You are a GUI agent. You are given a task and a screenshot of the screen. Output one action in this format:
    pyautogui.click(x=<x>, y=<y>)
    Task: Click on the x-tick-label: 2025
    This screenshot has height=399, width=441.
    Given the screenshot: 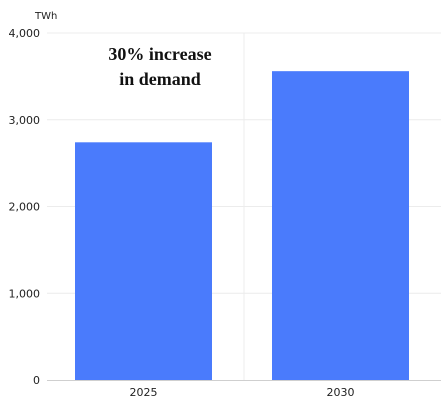 What is the action you would take?
    pyautogui.click(x=144, y=392)
    